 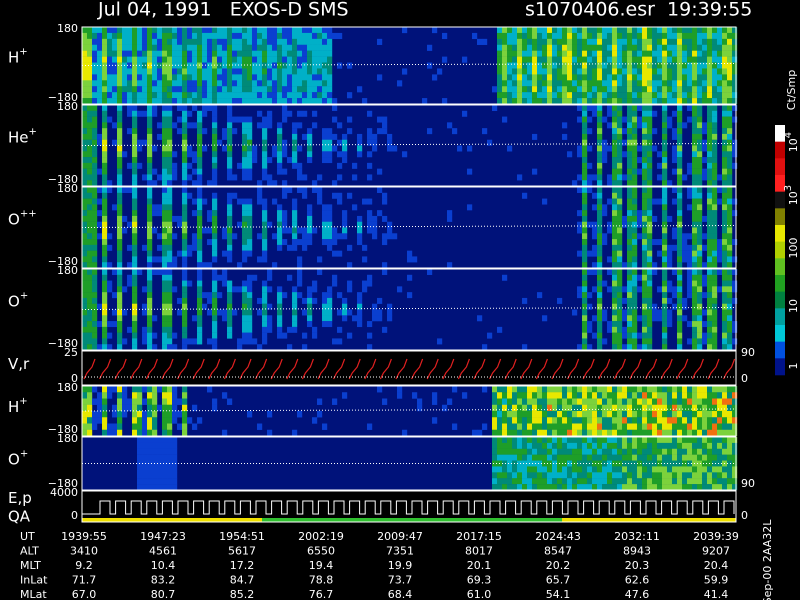 I want to click on cell: 78.8, so click(x=321, y=580).